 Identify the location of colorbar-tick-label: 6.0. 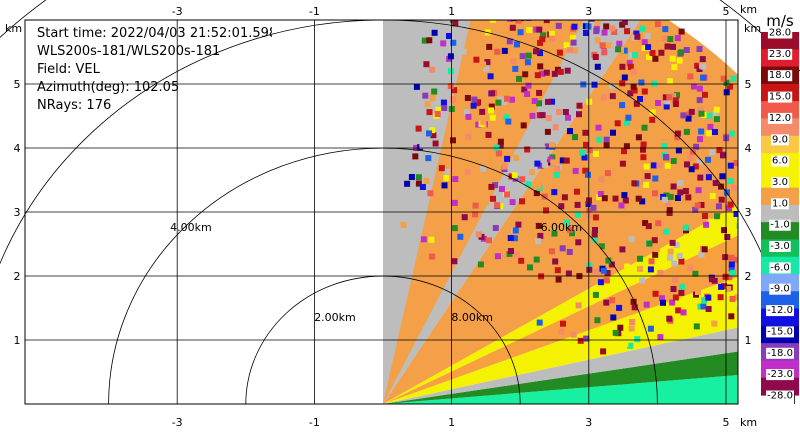
(780, 161).